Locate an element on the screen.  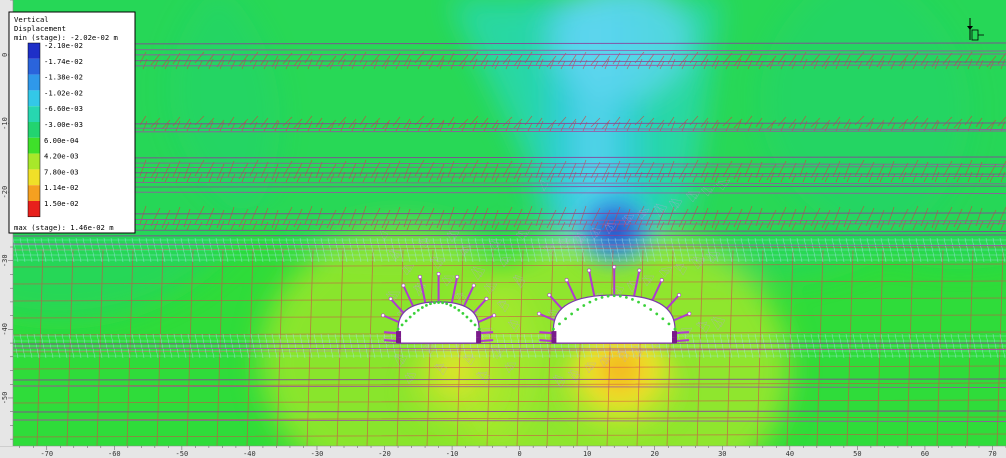
y-tick-label: -50 is located at coordinates (5, 398).